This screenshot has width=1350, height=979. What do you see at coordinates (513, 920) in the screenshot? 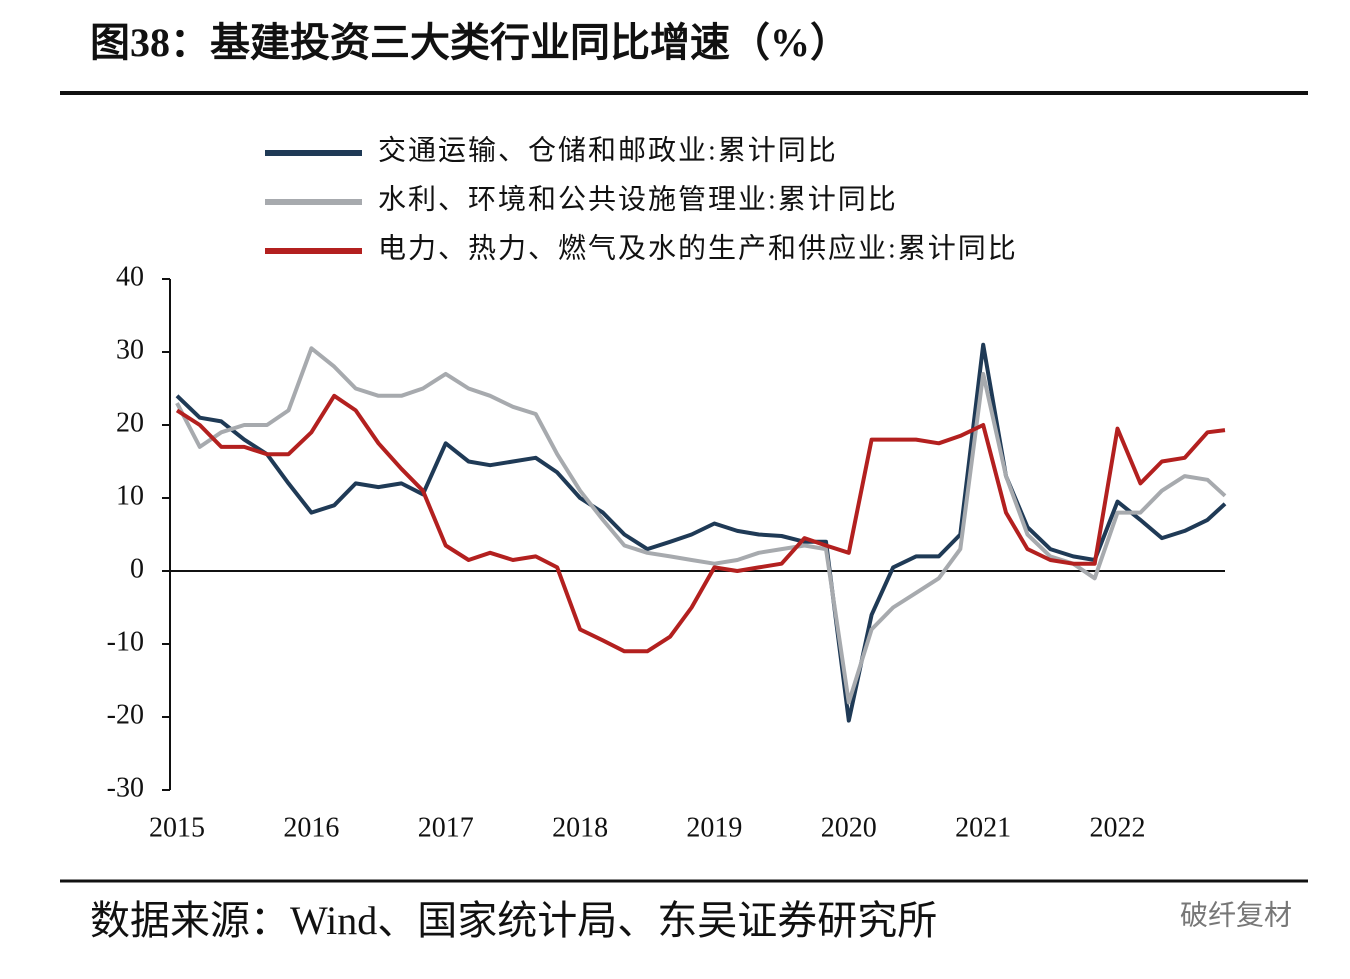
I see `source: 数据来源：Wind、国家统计局、东吴证券研究所` at bounding box center [513, 920].